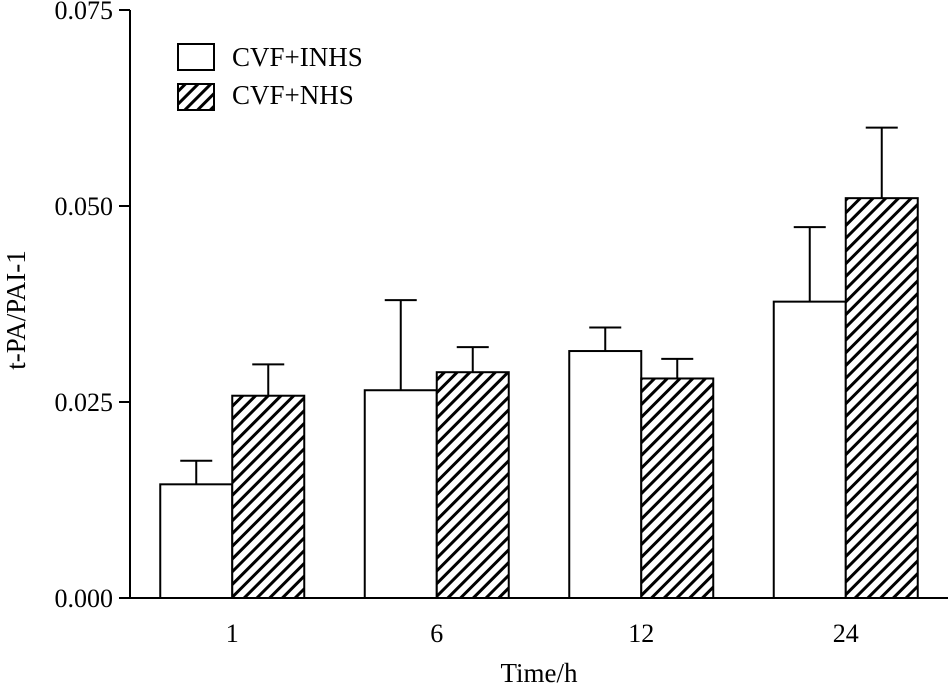 This screenshot has height=693, width=949. What do you see at coordinates (542, 633) in the screenshot?
I see `x-ticks-group: 1 6 12 24` at bounding box center [542, 633].